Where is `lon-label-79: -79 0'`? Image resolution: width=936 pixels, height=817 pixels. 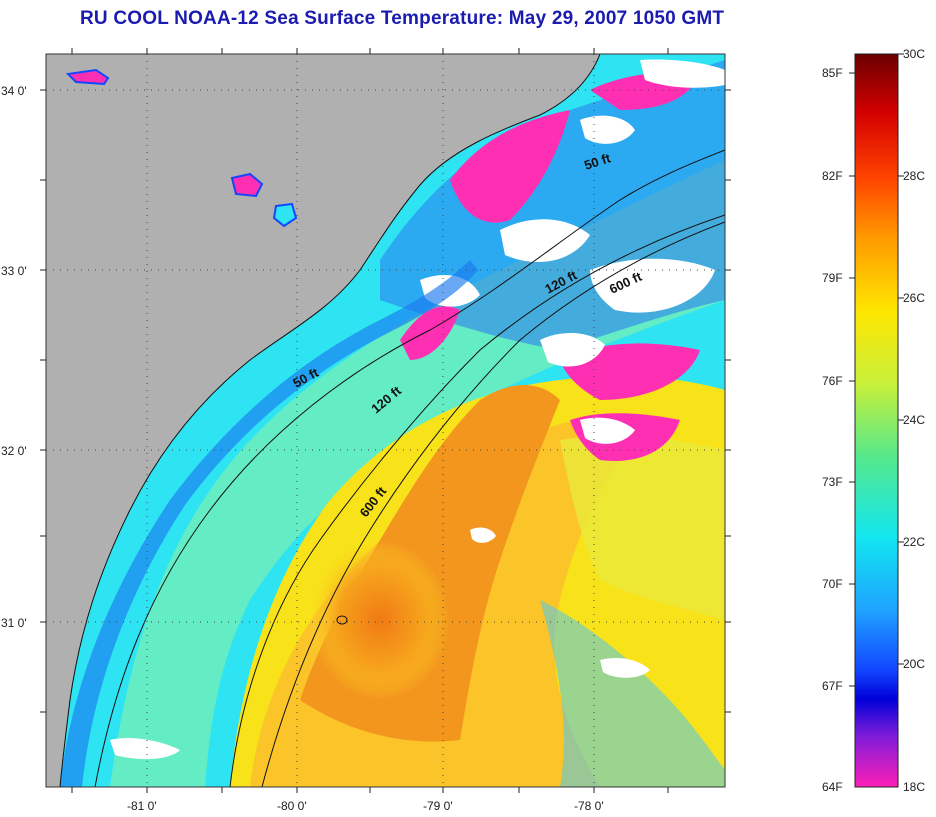
lon-label-79: -79 0' is located at coordinates (438, 806).